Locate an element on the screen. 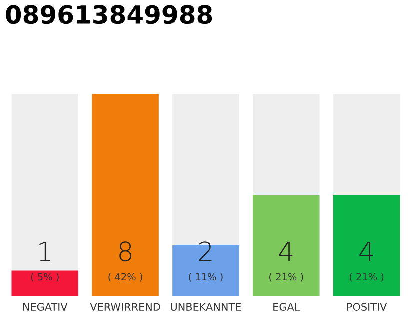  annotation: ( 5% ) is located at coordinates (45, 277).